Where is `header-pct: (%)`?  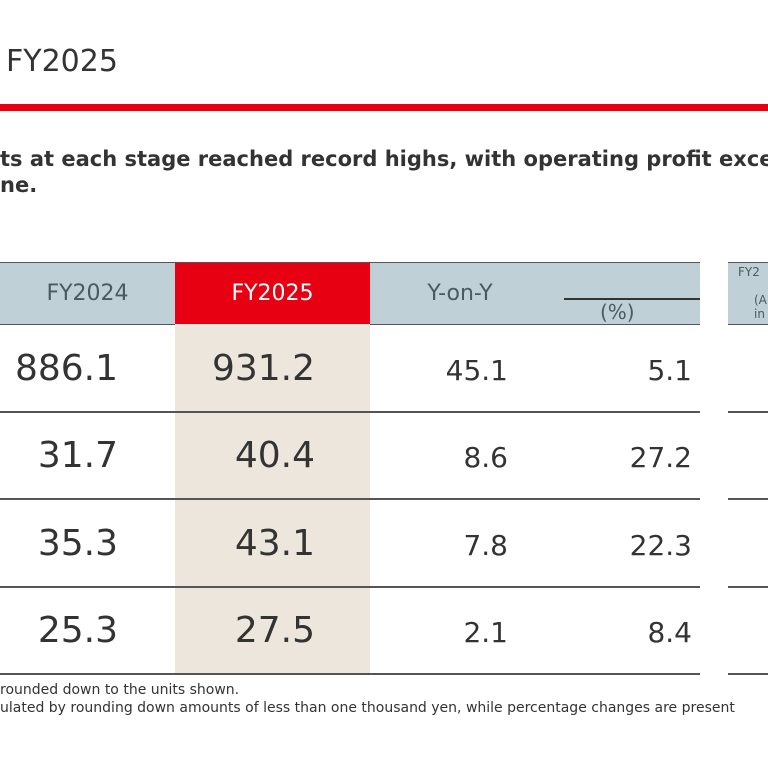 header-pct: (%) is located at coordinates (617, 312).